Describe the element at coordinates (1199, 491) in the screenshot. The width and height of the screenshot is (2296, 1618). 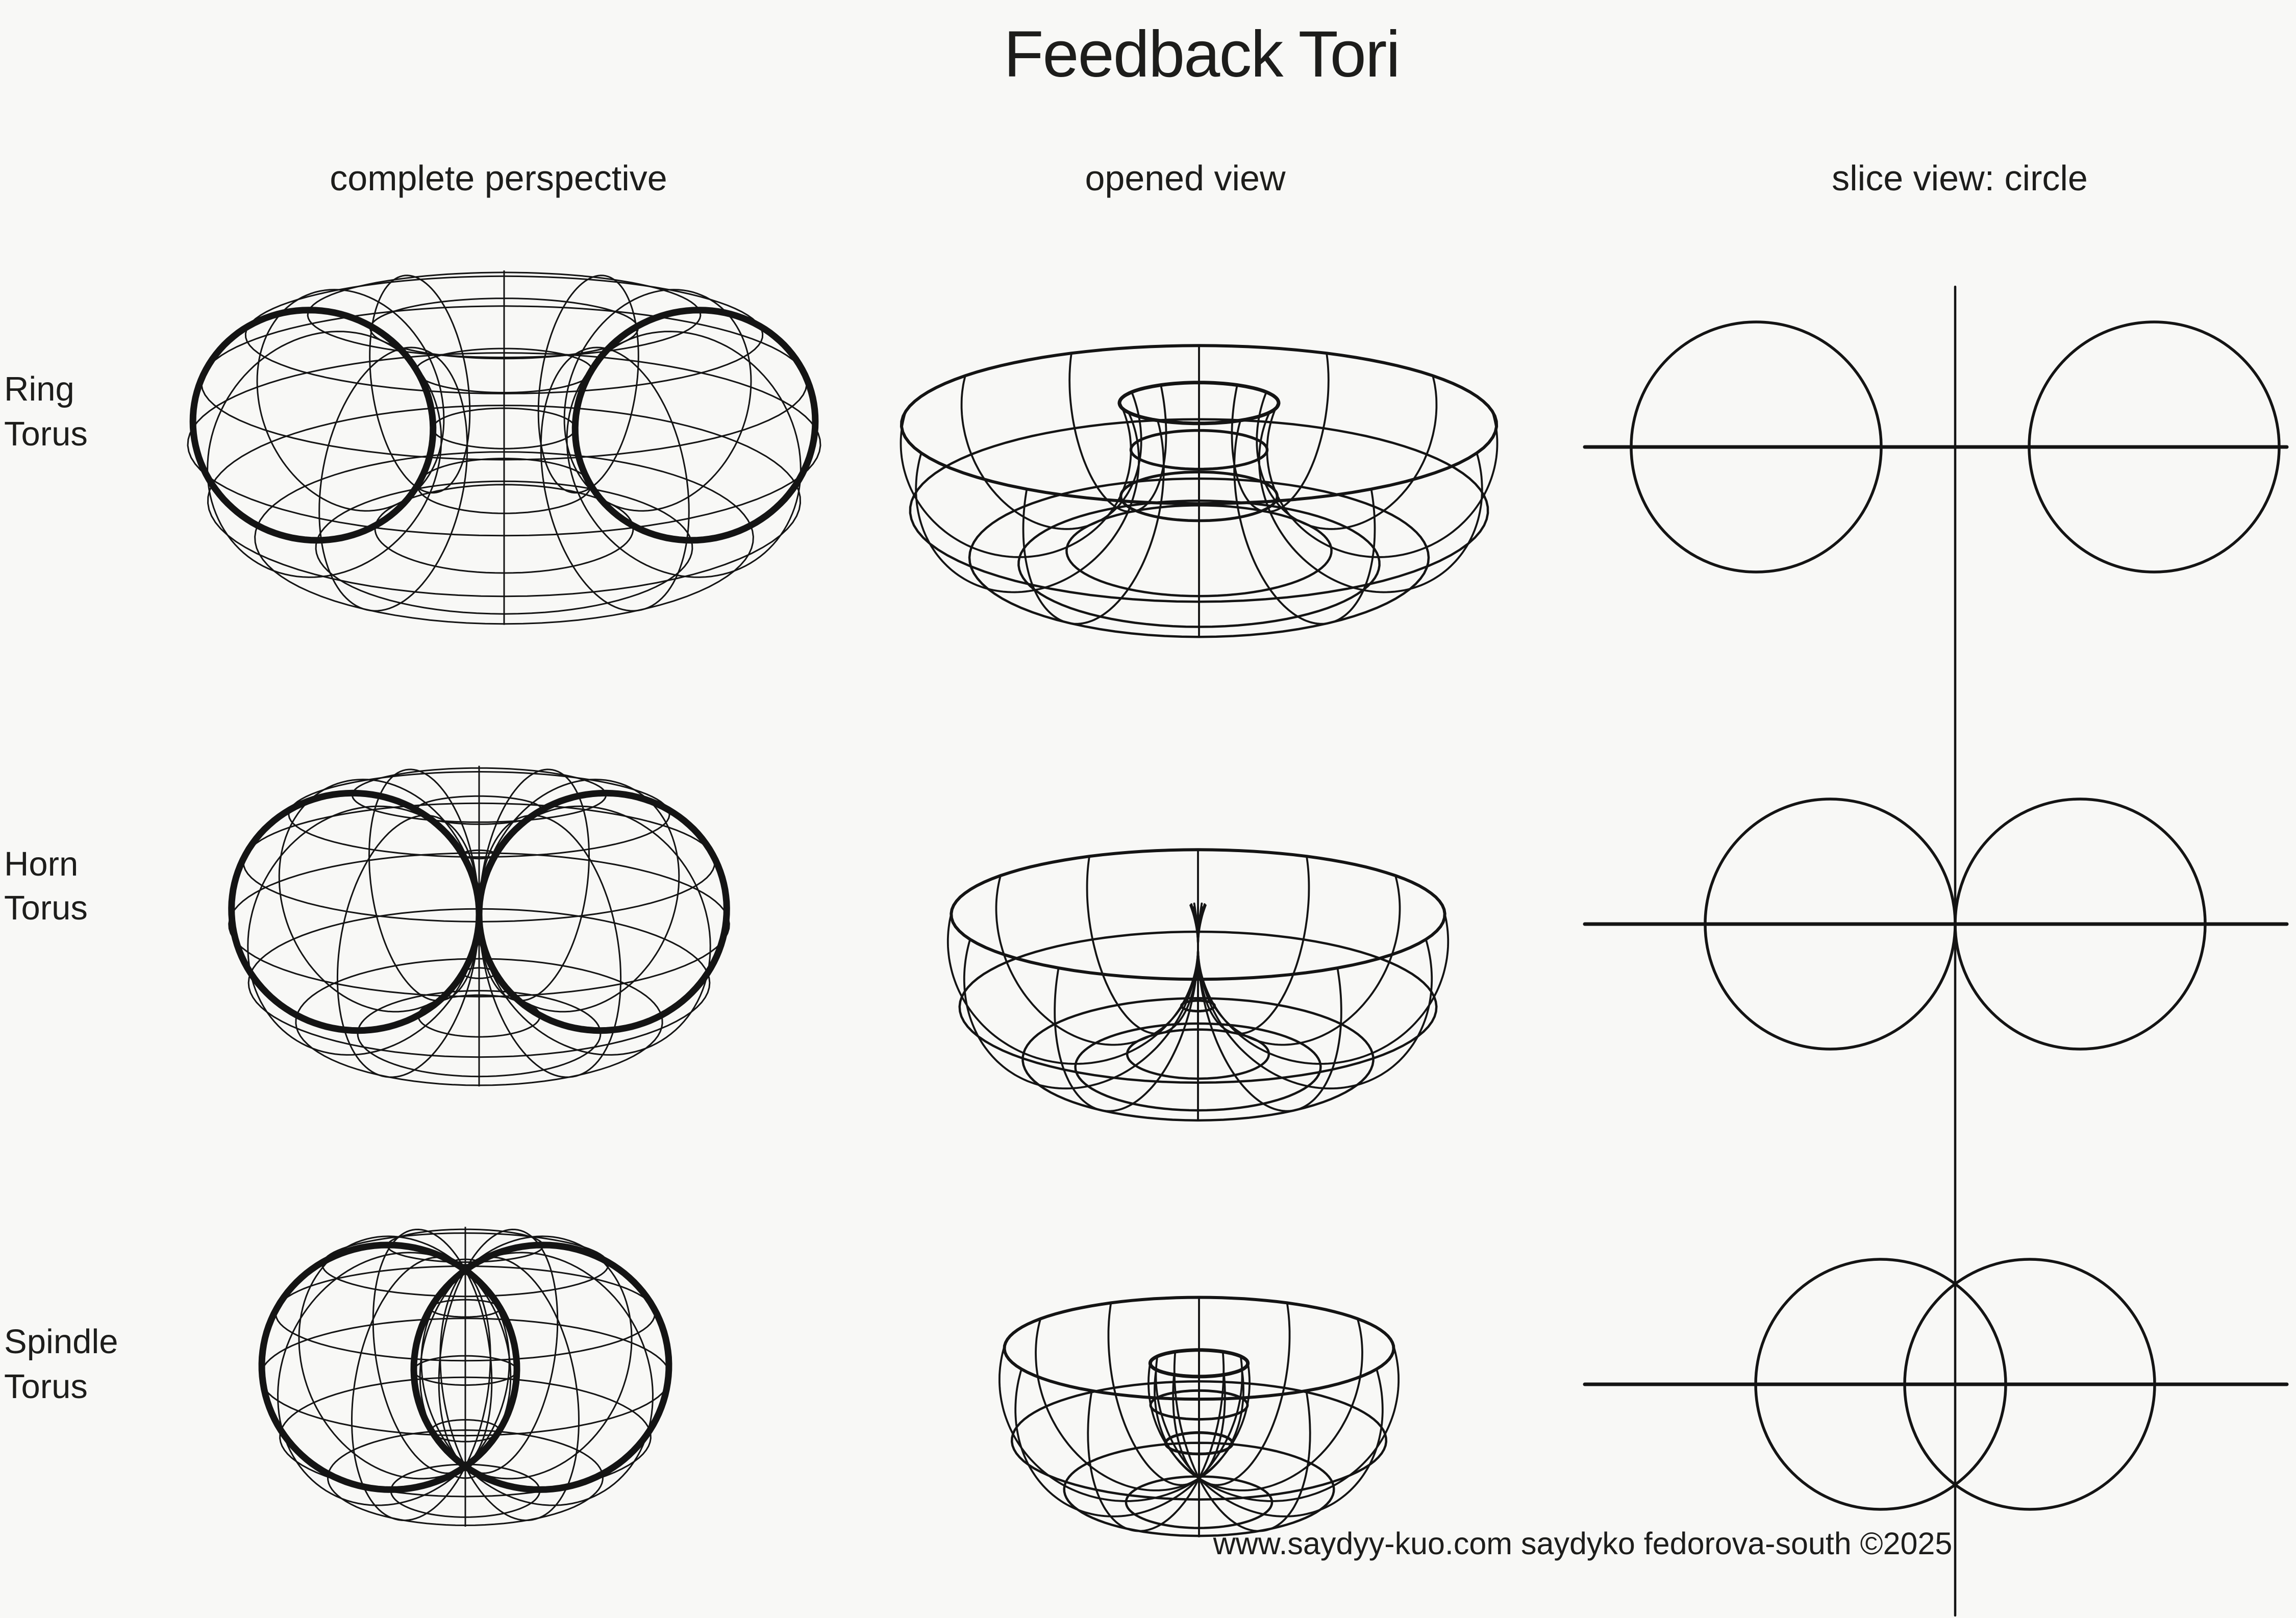
I see `figure-ring-torus-opened` at that location.